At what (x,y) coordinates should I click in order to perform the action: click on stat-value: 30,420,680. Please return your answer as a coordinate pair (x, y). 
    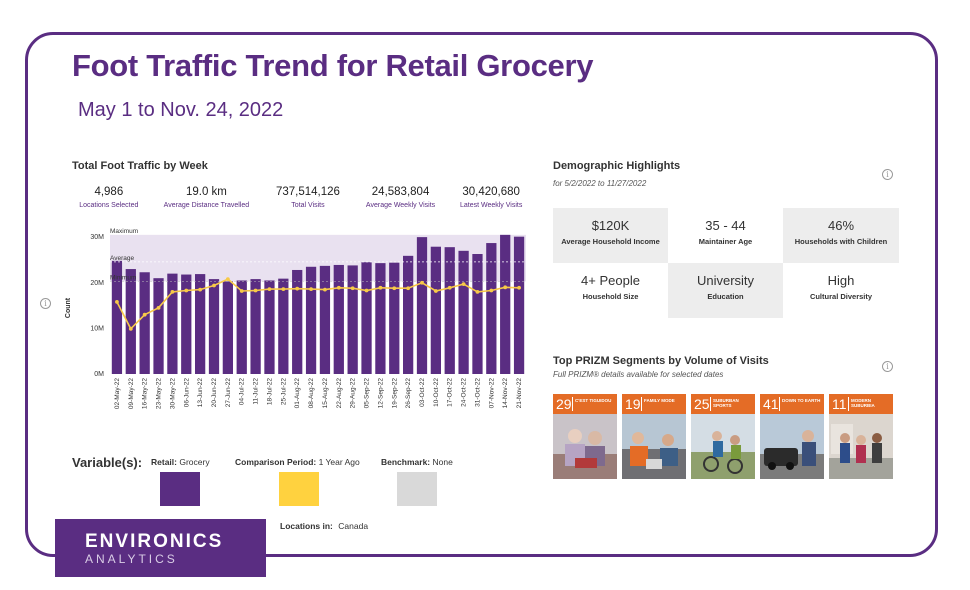
    Looking at the image, I should click on (491, 192).